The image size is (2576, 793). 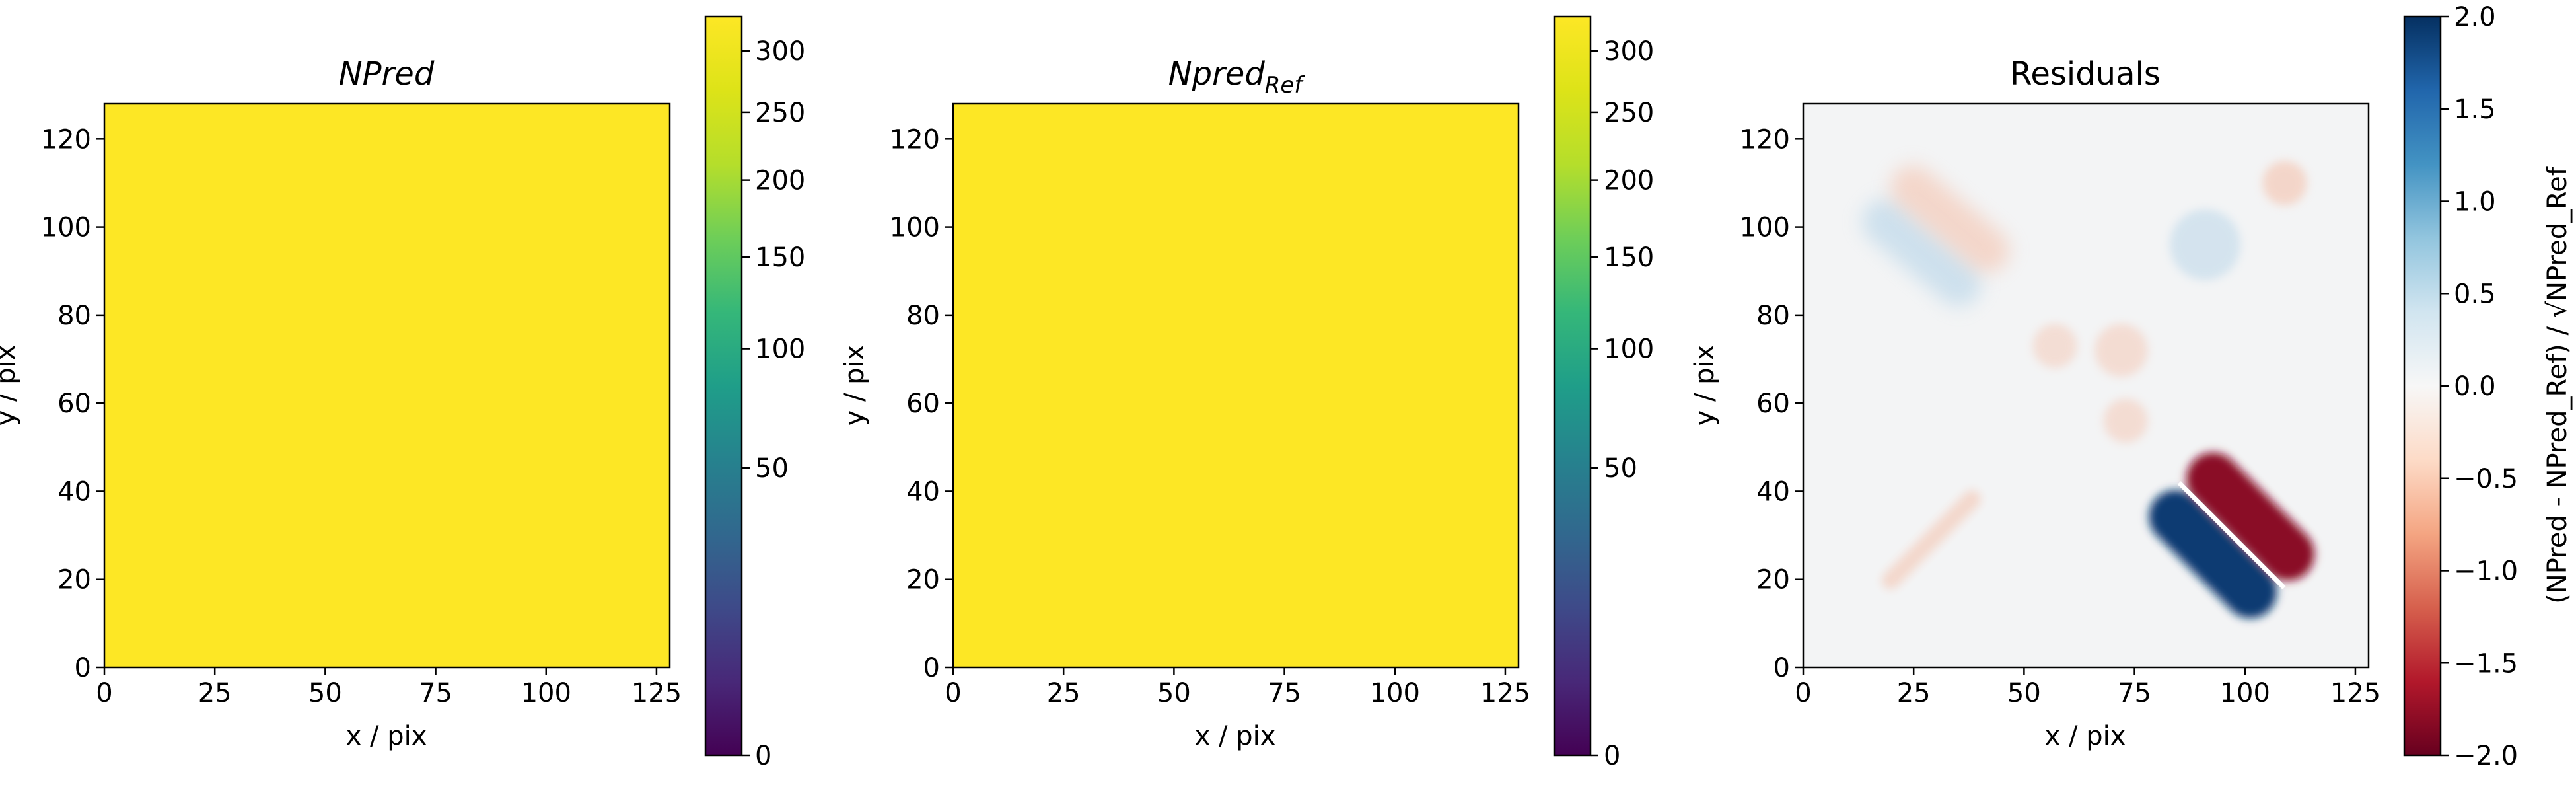 I want to click on npred-x-ticks: 0 25 50 75 100 125, so click(x=389, y=688).